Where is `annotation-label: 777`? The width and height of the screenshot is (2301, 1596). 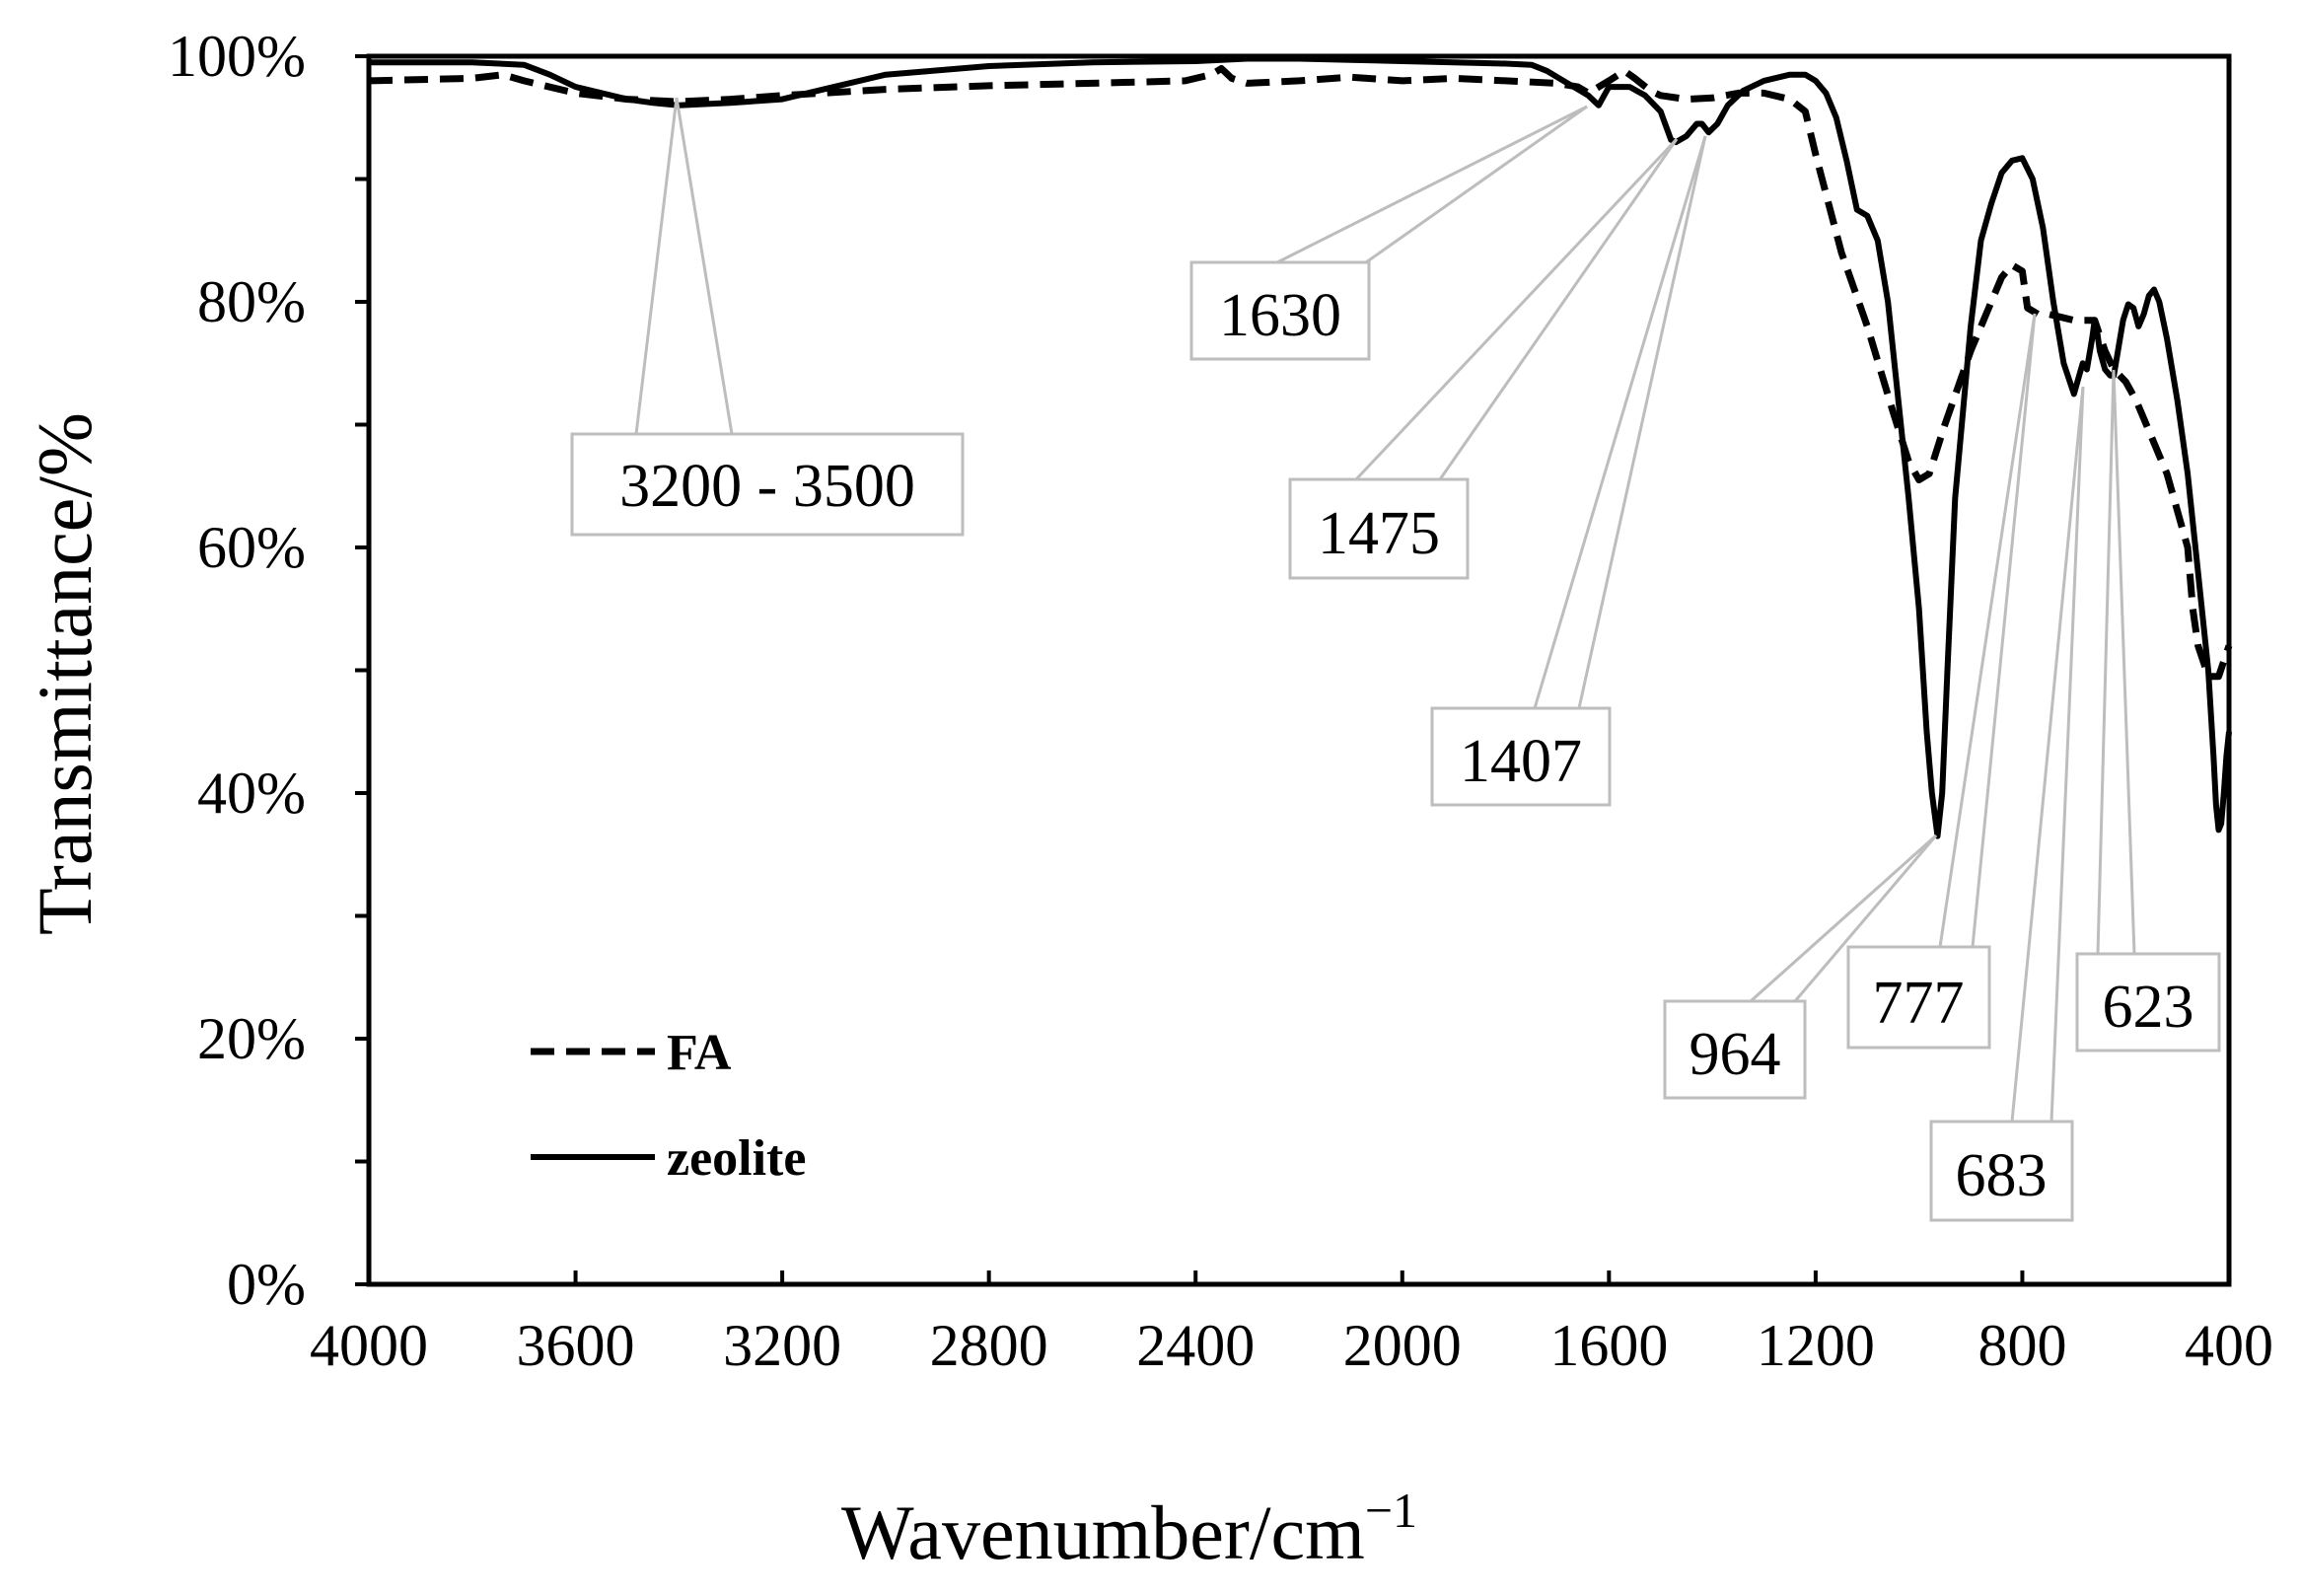
annotation-label: 777 is located at coordinates (1919, 1003).